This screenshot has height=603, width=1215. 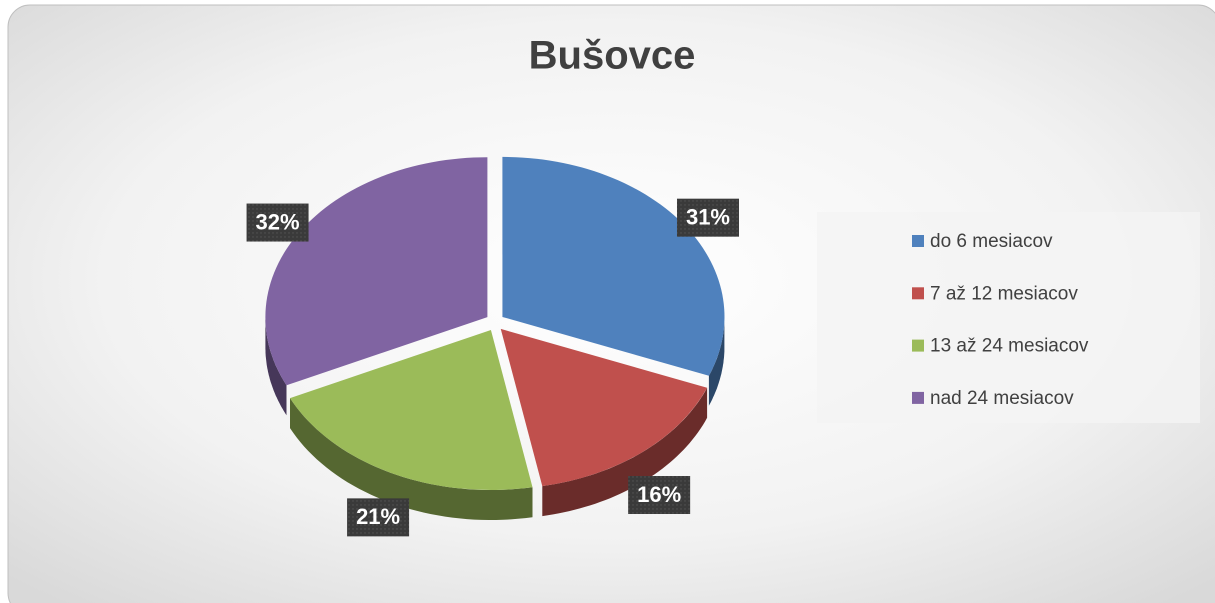 I want to click on legend-label: nad 24 mesiacov, so click(x=1002, y=398).